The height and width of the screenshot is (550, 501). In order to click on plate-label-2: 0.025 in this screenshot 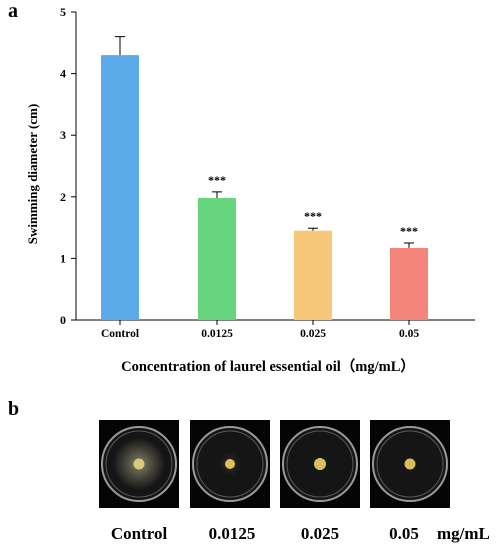, I will do `click(320, 533)`.